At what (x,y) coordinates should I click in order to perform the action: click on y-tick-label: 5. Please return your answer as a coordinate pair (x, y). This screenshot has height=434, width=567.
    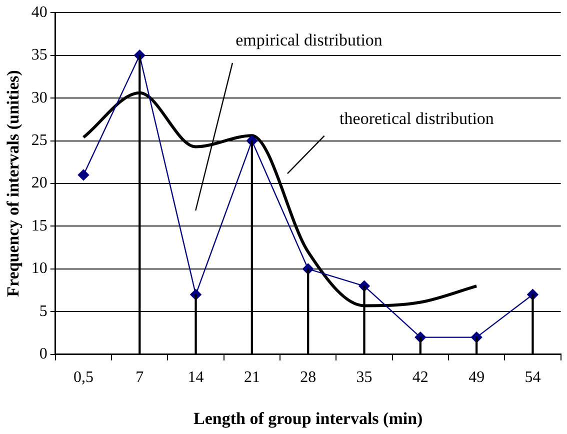
    Looking at the image, I should click on (43, 311).